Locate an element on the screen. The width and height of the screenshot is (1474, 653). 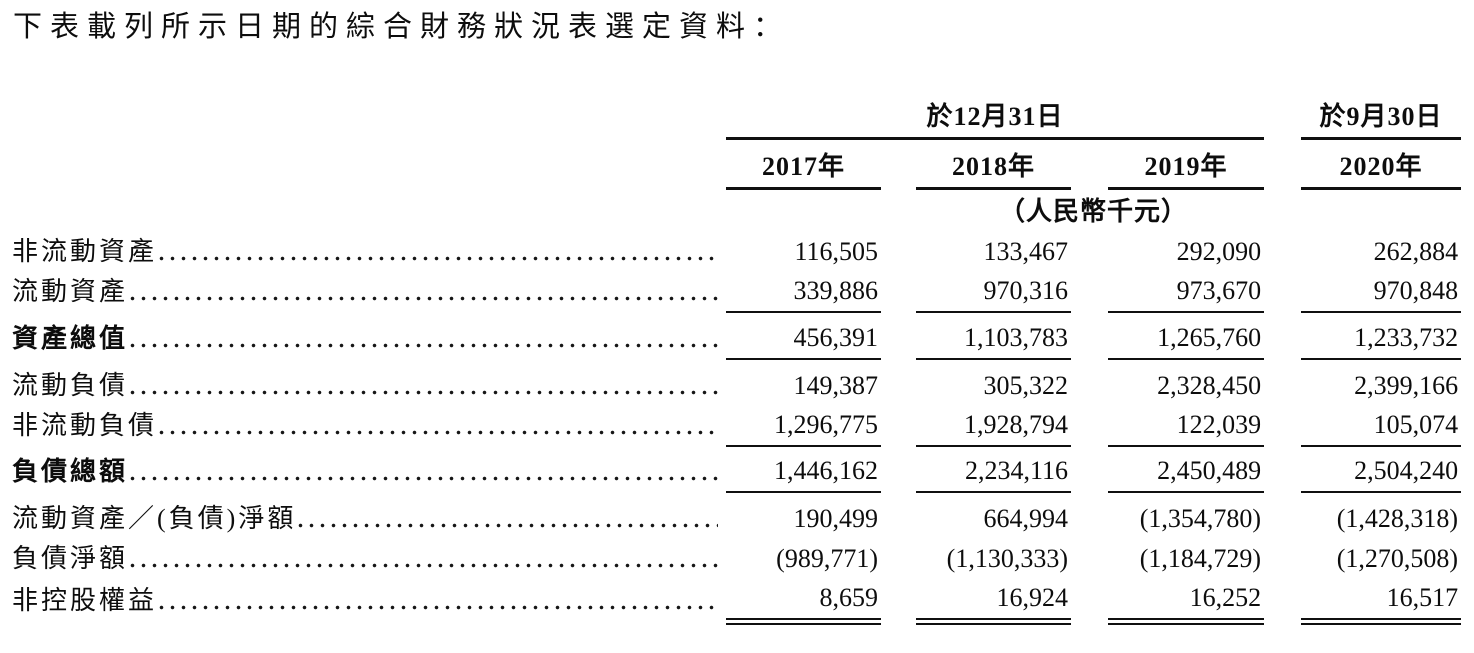
value-cell: 262,884 is located at coordinates (1416, 251).